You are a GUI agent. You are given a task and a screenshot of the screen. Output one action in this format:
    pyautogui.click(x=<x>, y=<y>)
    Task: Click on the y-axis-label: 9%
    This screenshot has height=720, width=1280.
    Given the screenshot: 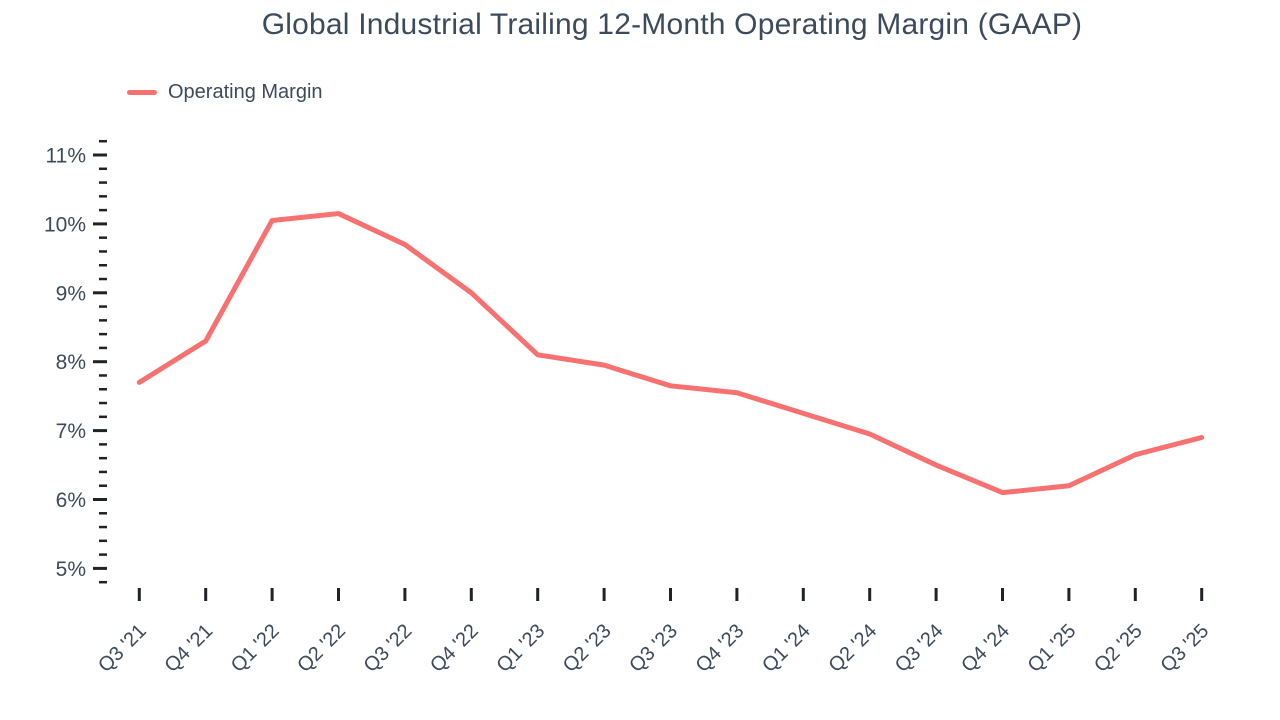 What is the action you would take?
    pyautogui.click(x=71, y=293)
    